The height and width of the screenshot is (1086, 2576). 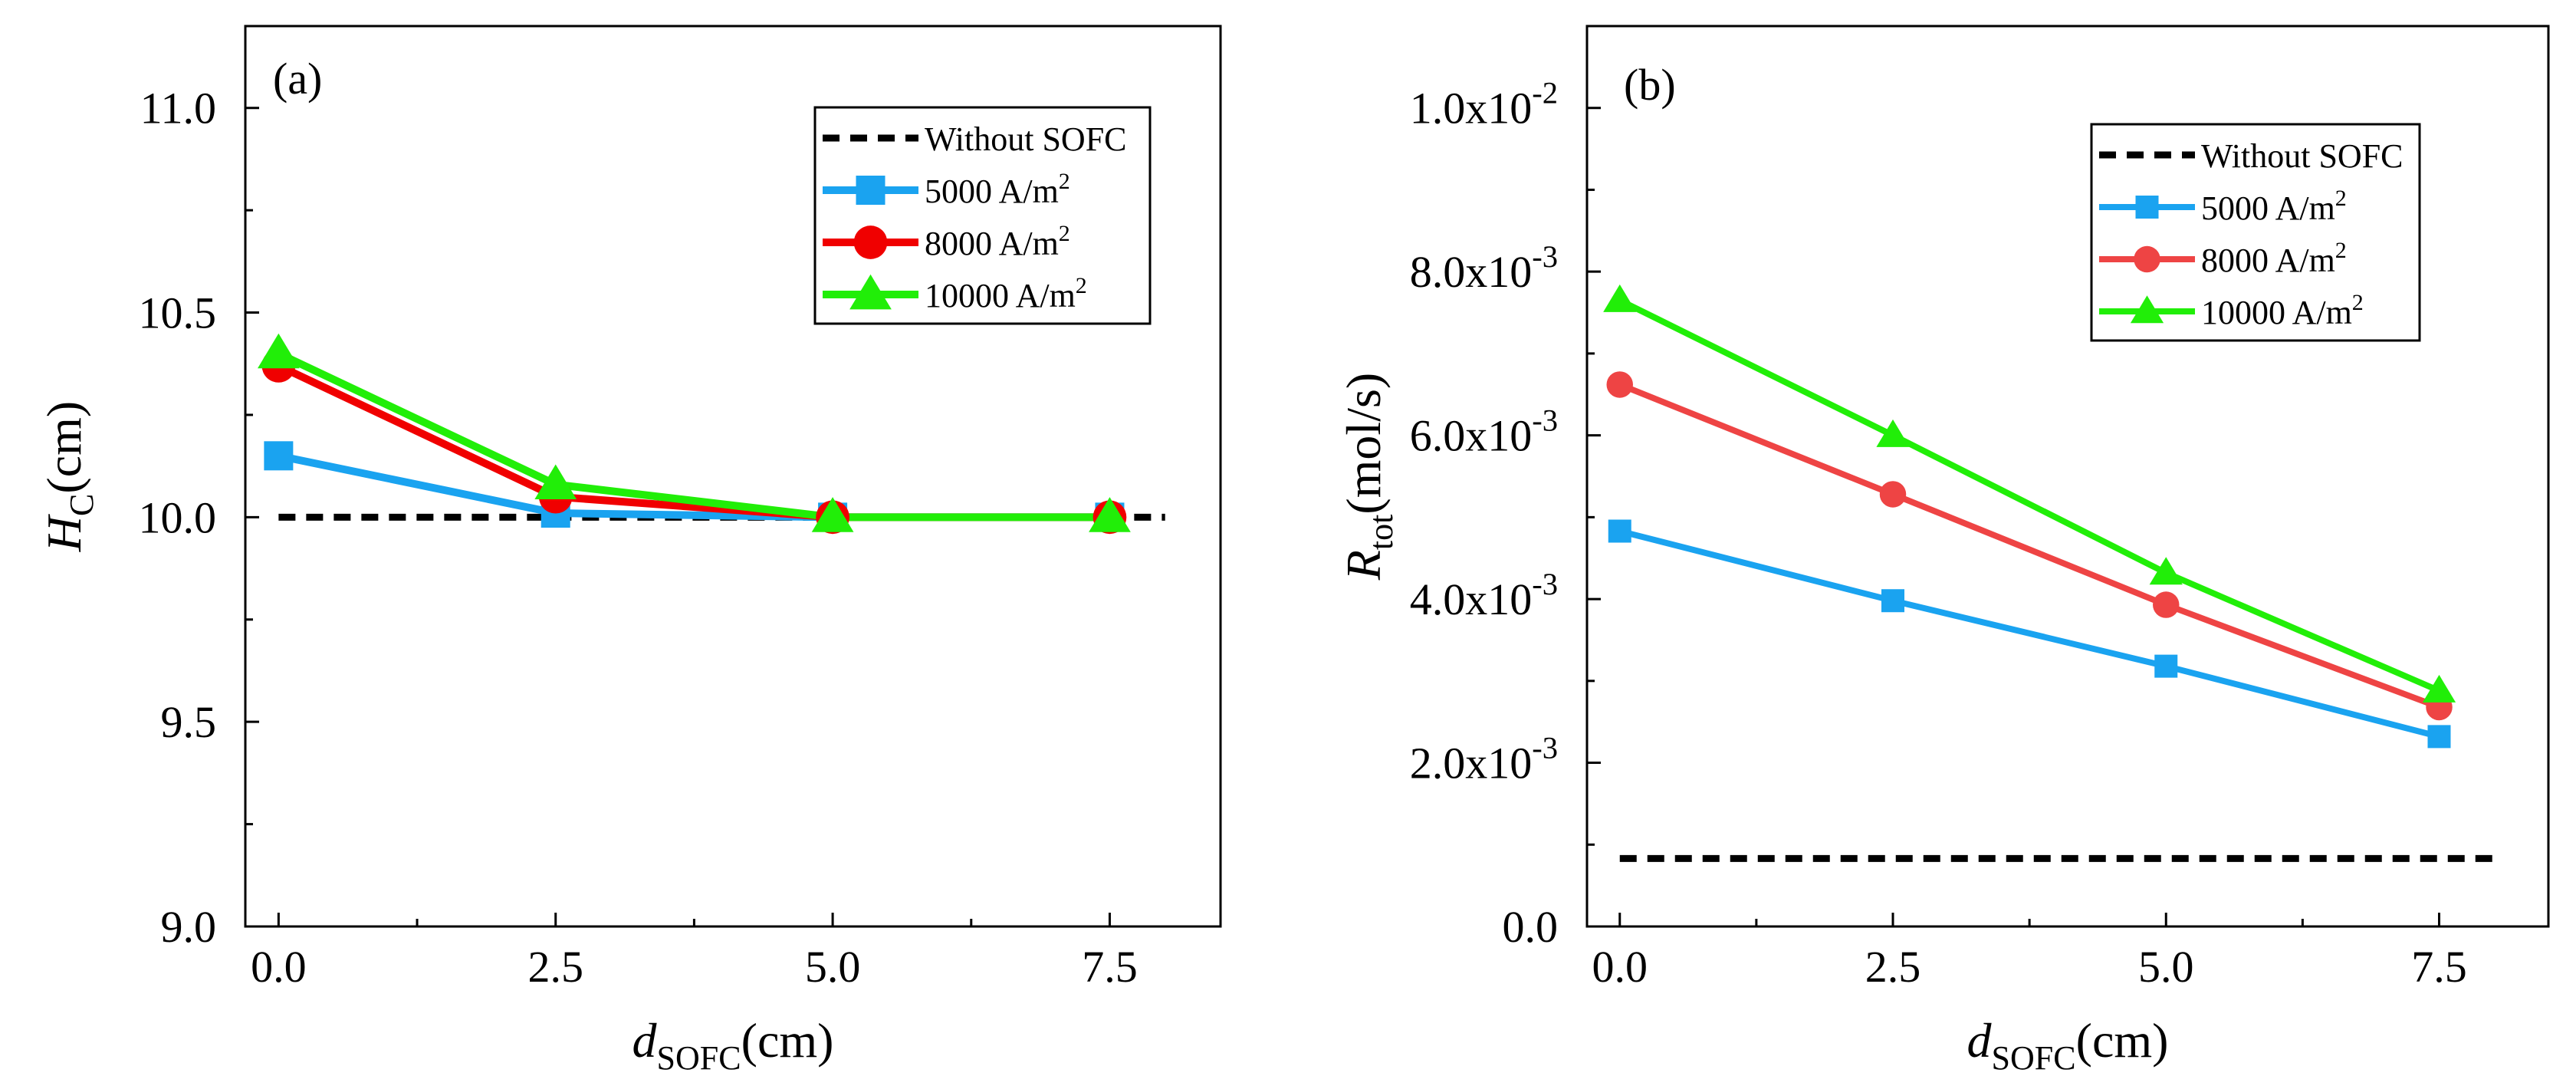 What do you see at coordinates (189, 722) in the screenshot?
I see `y-tick-label: 9.5` at bounding box center [189, 722].